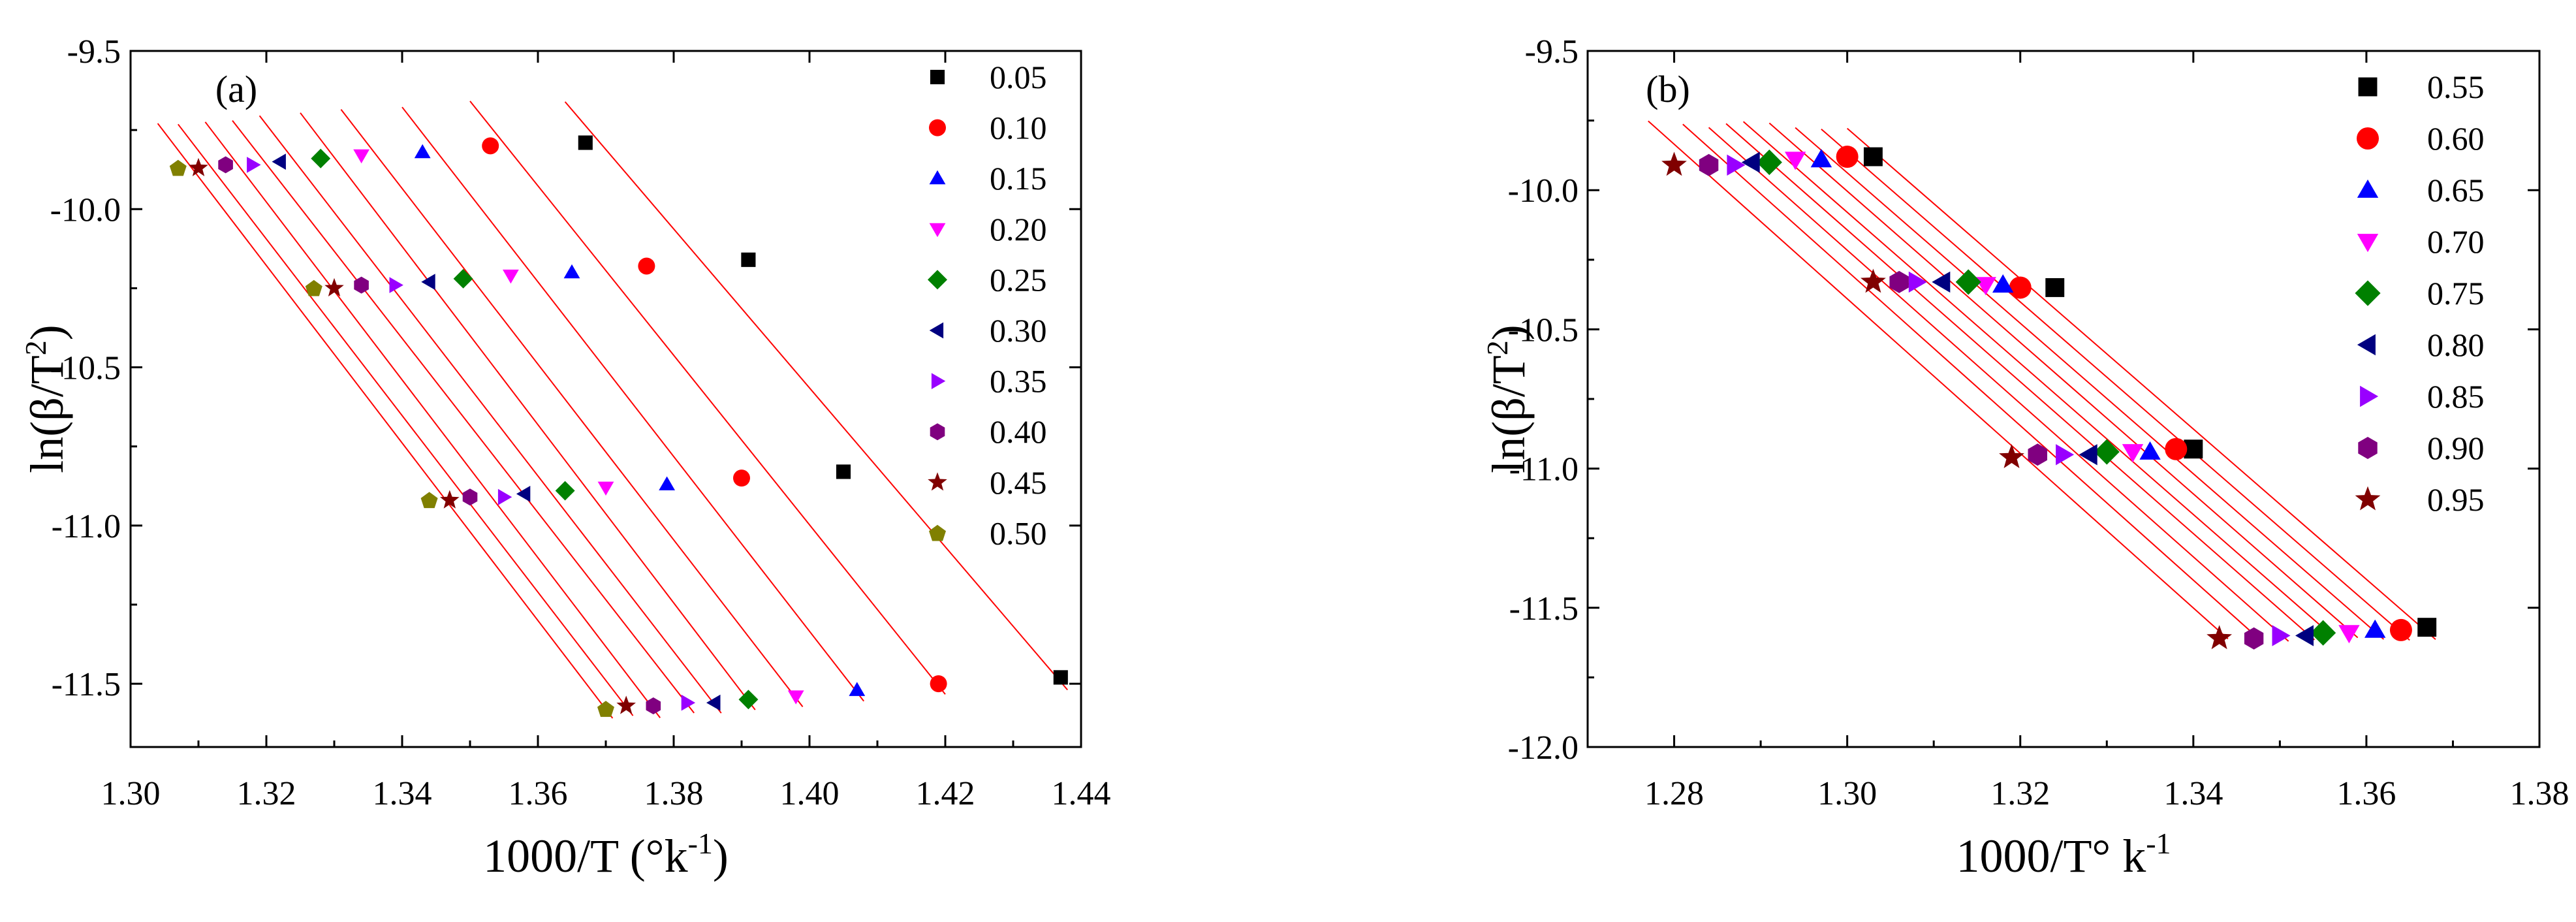 The image size is (2576, 922). I want to click on x-axis-title: 1000/T (°k-1), so click(606, 855).